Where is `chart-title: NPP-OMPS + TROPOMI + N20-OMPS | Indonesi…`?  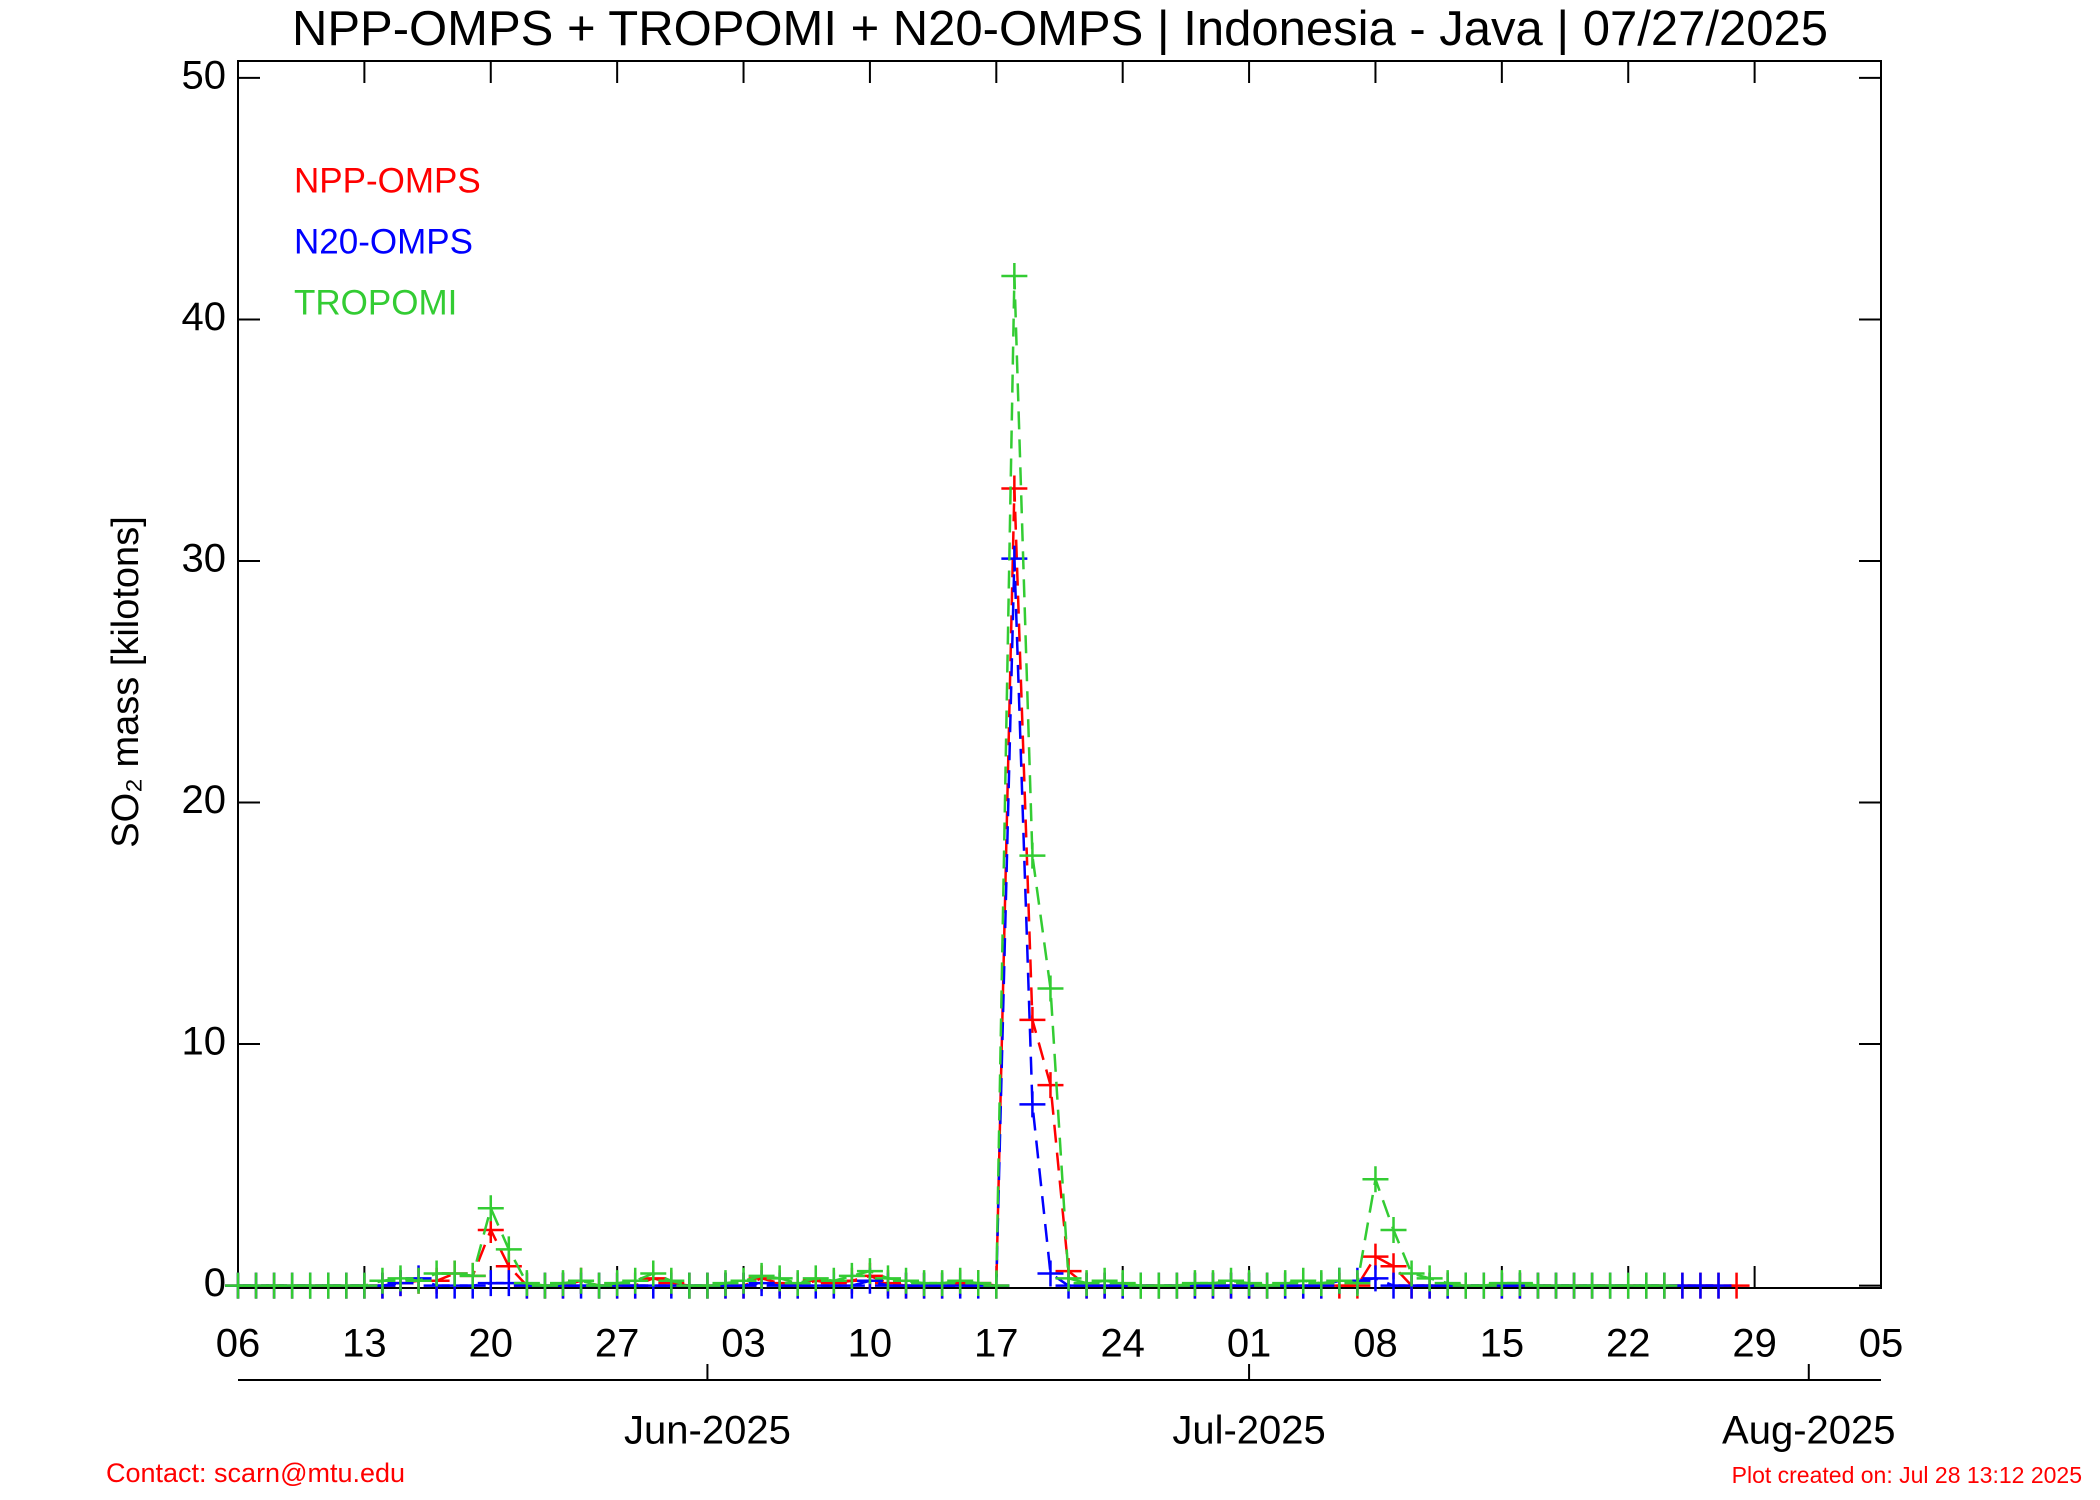 chart-title: NPP-OMPS + TROPOMI + N20-OMPS | Indonesi… is located at coordinates (1060, 29).